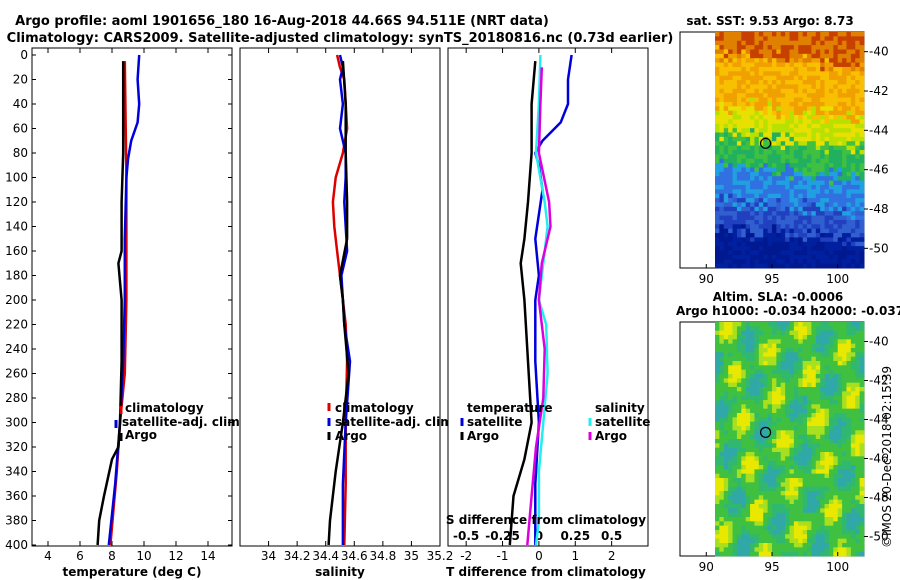 The width and height of the screenshot is (900, 580). What do you see at coordinates (466, 556) in the screenshot?
I see `x-tick-label: -2` at bounding box center [466, 556].